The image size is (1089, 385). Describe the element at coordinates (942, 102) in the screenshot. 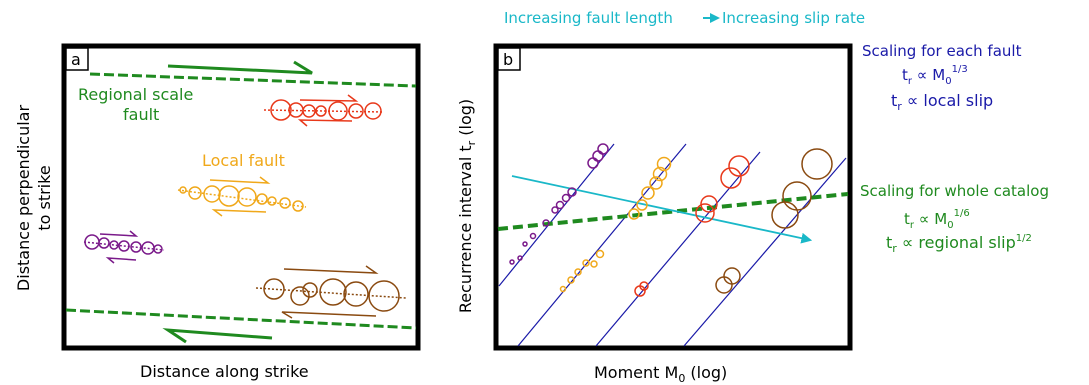

I see `each-fault-eq2: tr ∝ local slip` at that location.